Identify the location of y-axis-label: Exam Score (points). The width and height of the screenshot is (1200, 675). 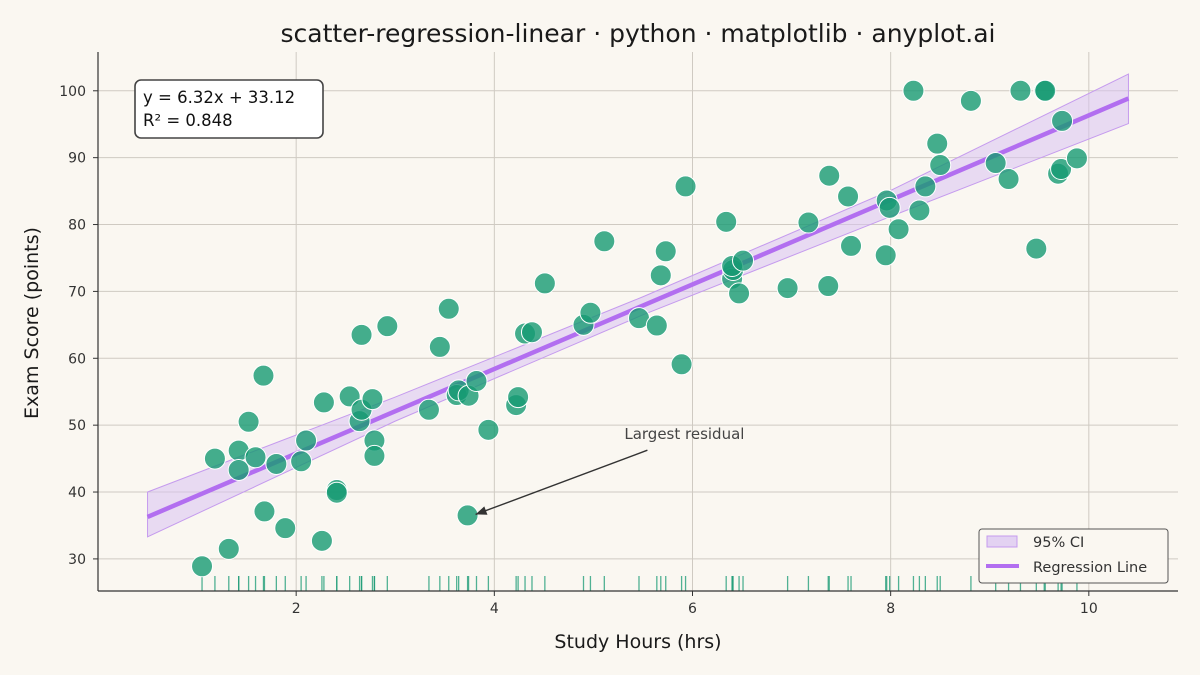
(32, 323).